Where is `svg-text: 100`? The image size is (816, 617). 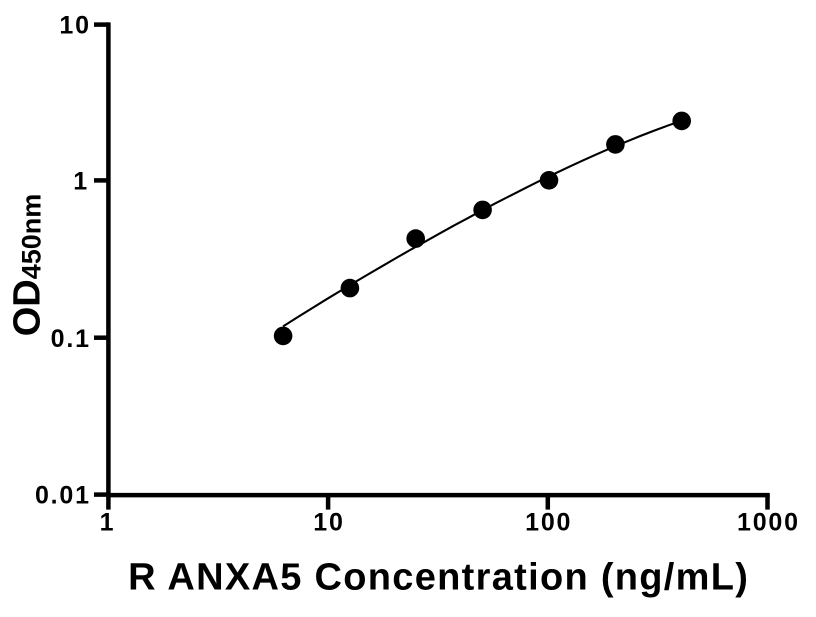
svg-text: 100 is located at coordinates (548, 523).